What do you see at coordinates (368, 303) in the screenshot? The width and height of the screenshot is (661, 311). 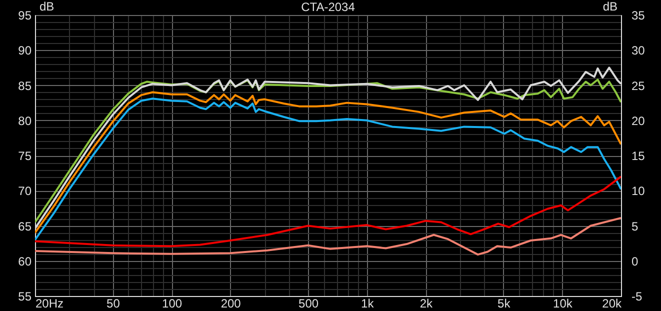 I see `x-tick-label: 1k` at bounding box center [368, 303].